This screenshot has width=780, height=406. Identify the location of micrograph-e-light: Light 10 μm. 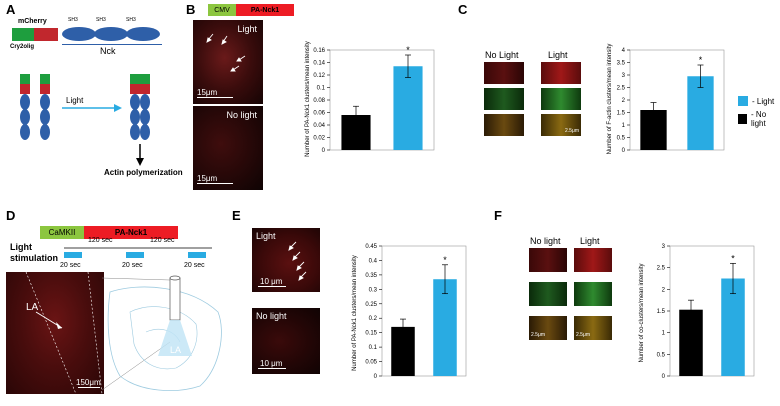
(286, 260).